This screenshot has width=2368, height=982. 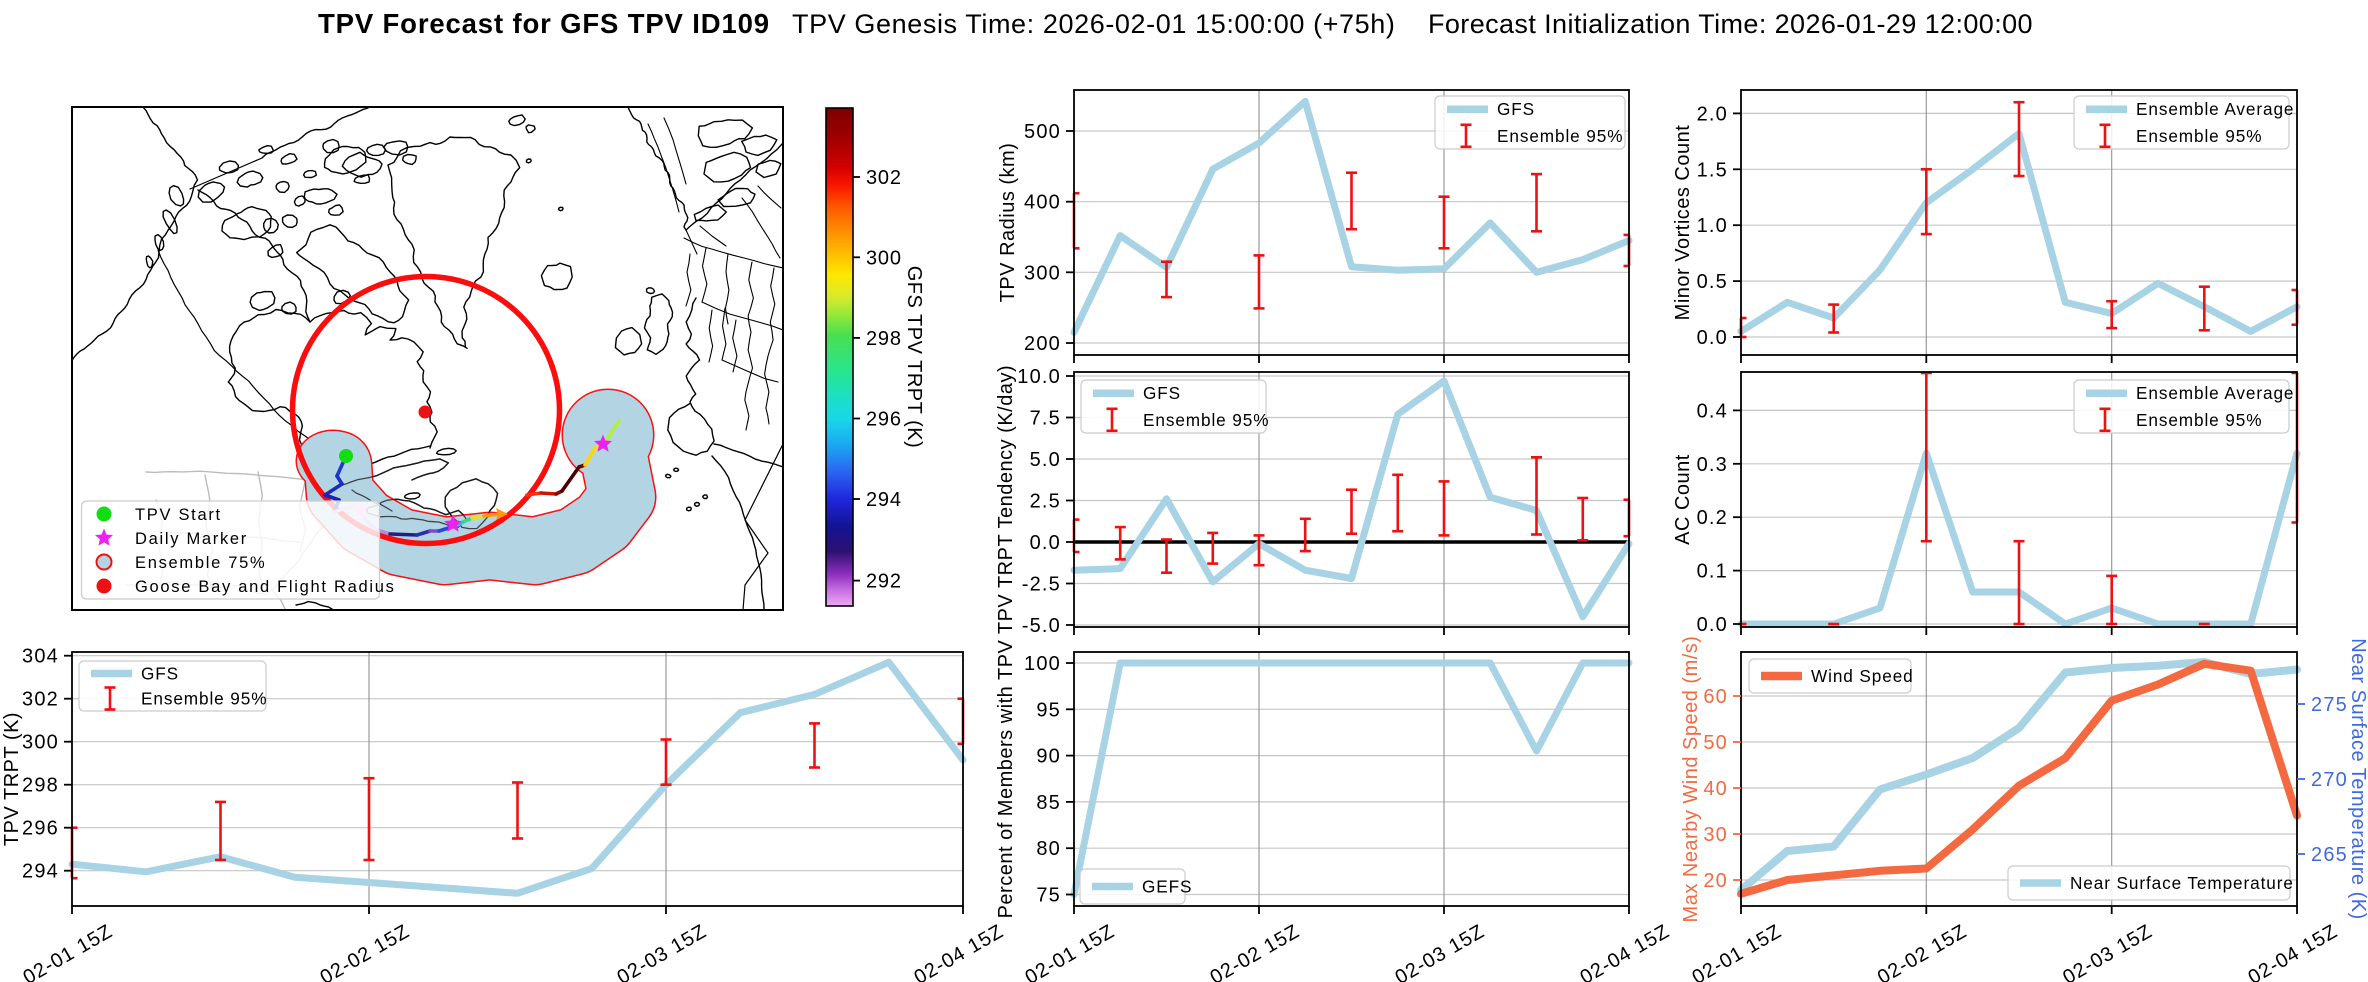 What do you see at coordinates (1048, 710) in the screenshot?
I see `svg-text: 95` at bounding box center [1048, 710].